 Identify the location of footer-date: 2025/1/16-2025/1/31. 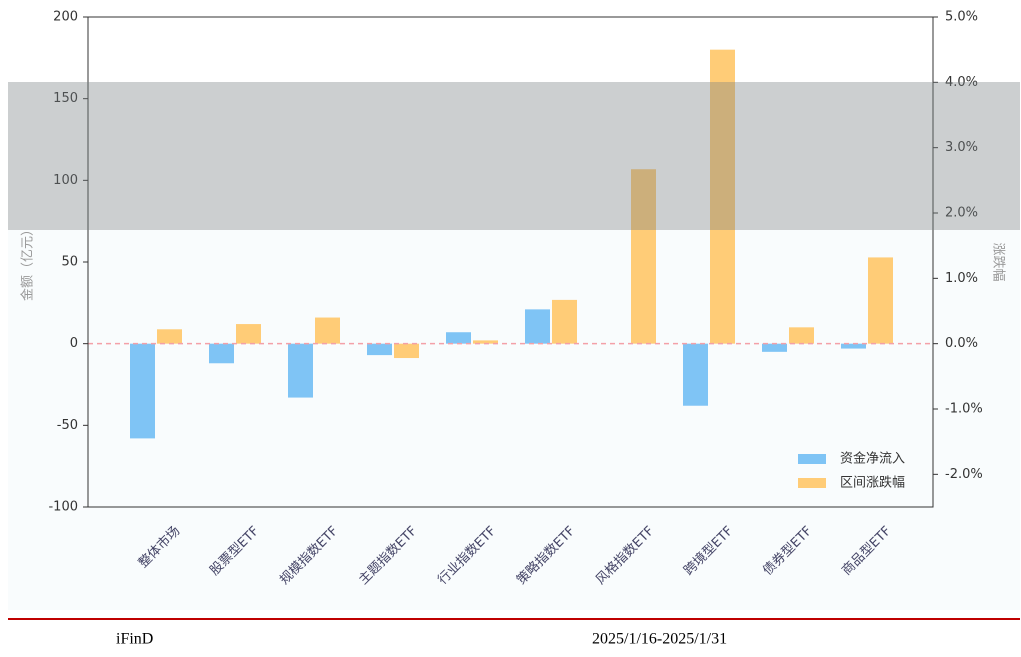
(659, 639).